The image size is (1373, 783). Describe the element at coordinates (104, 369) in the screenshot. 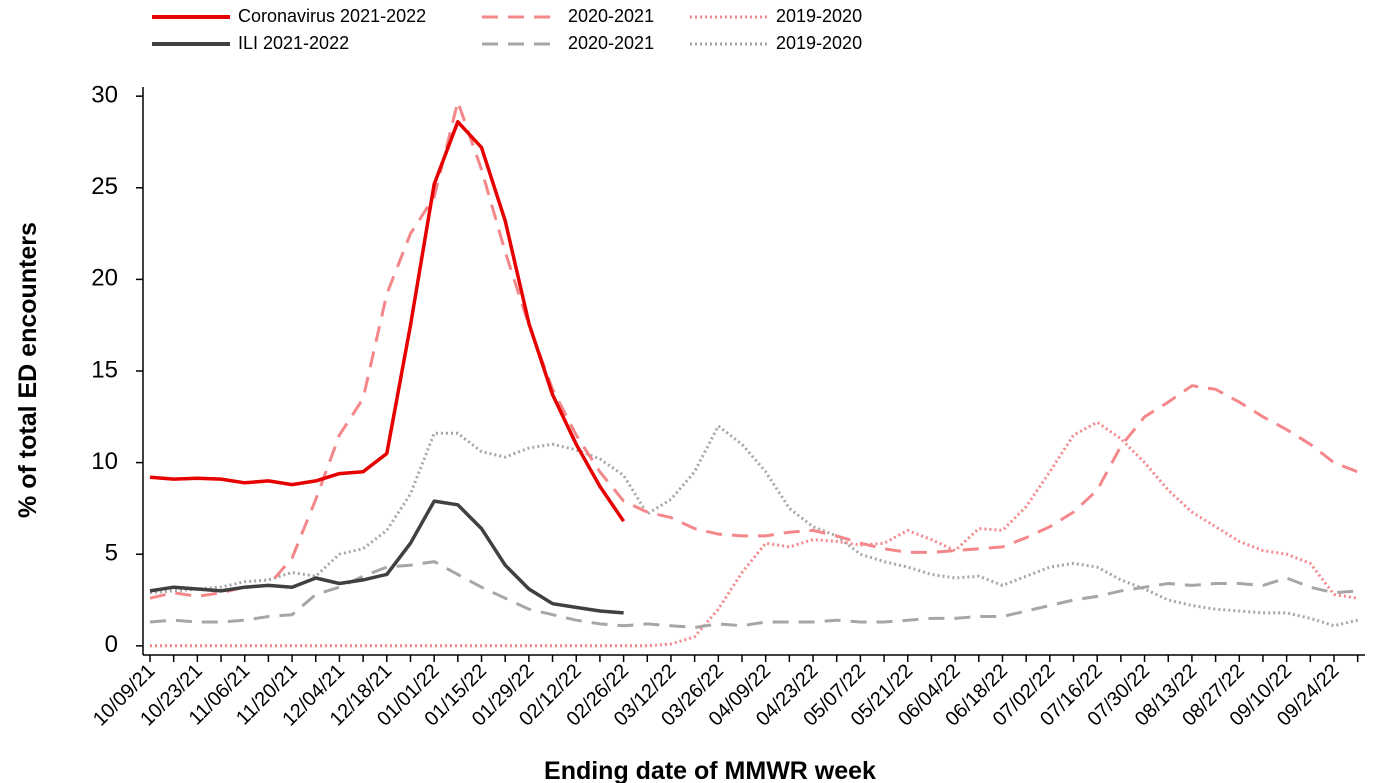

I see `y-tick-label: 15` at that location.